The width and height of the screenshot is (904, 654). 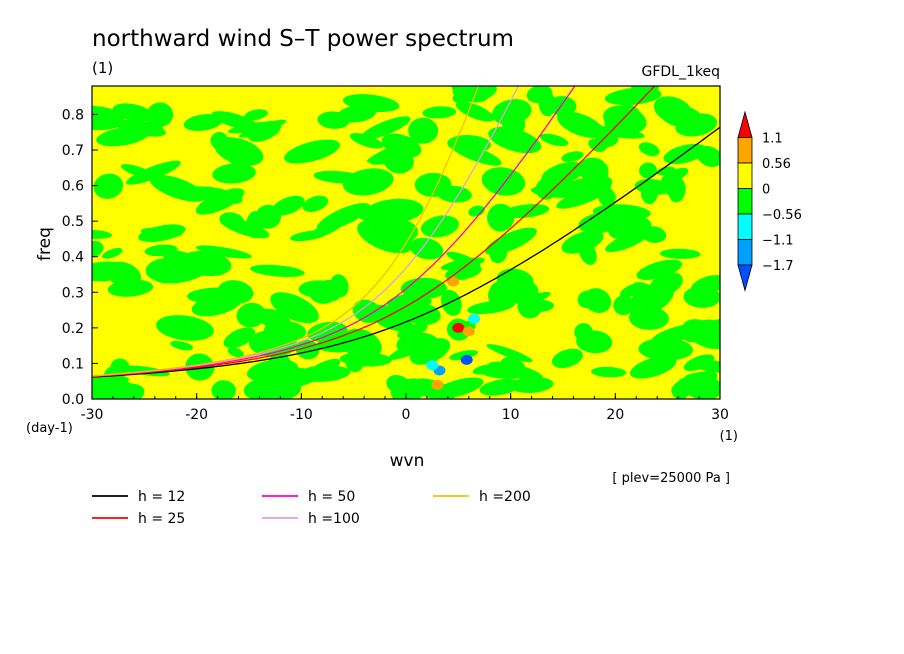 What do you see at coordinates (769, 201) in the screenshot?
I see `colorbar: 1.1 0.56 0 −0.56 −1.1 −1.7` at bounding box center [769, 201].